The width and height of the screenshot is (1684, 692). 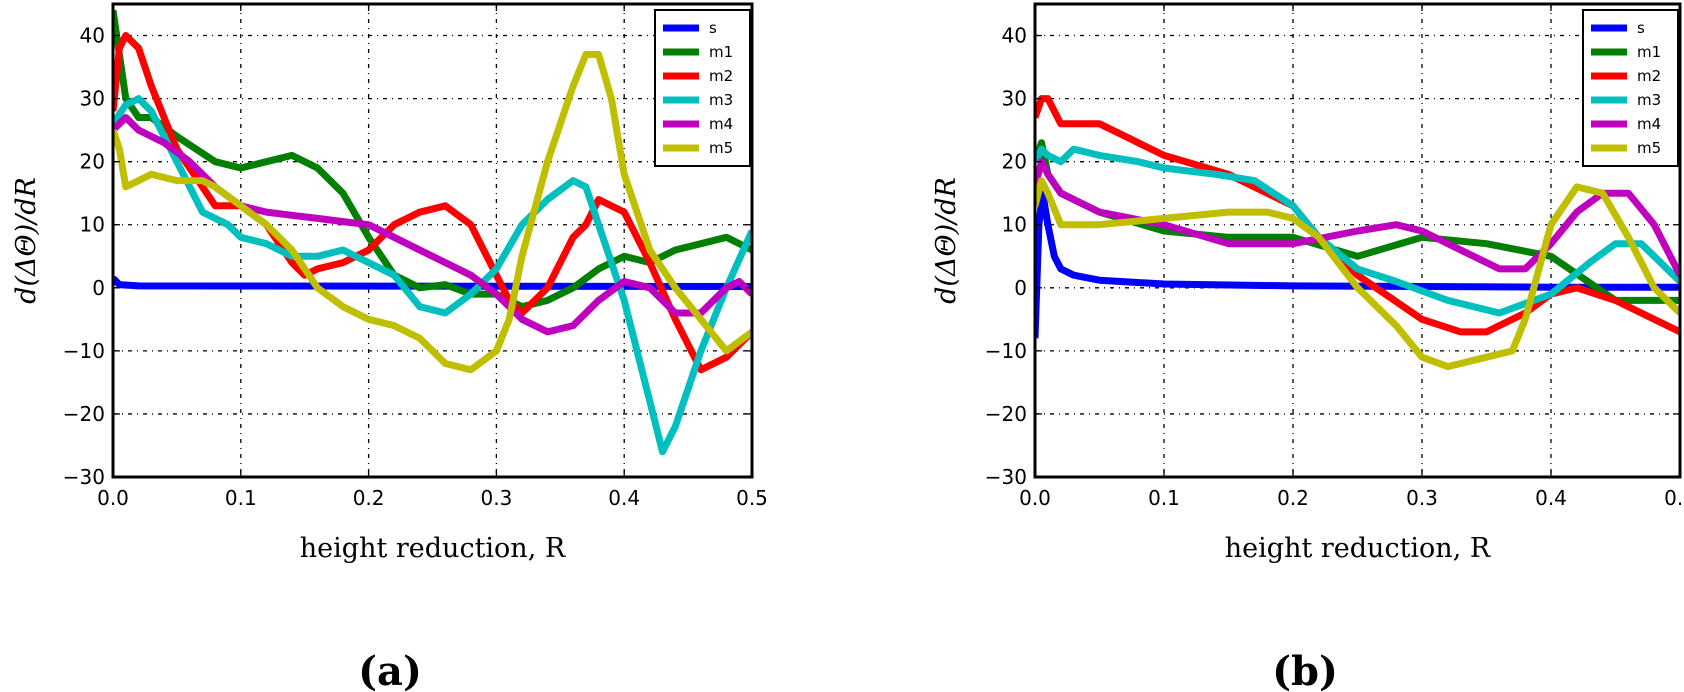 I want to click on series-line-s, so click(x=1357, y=264).